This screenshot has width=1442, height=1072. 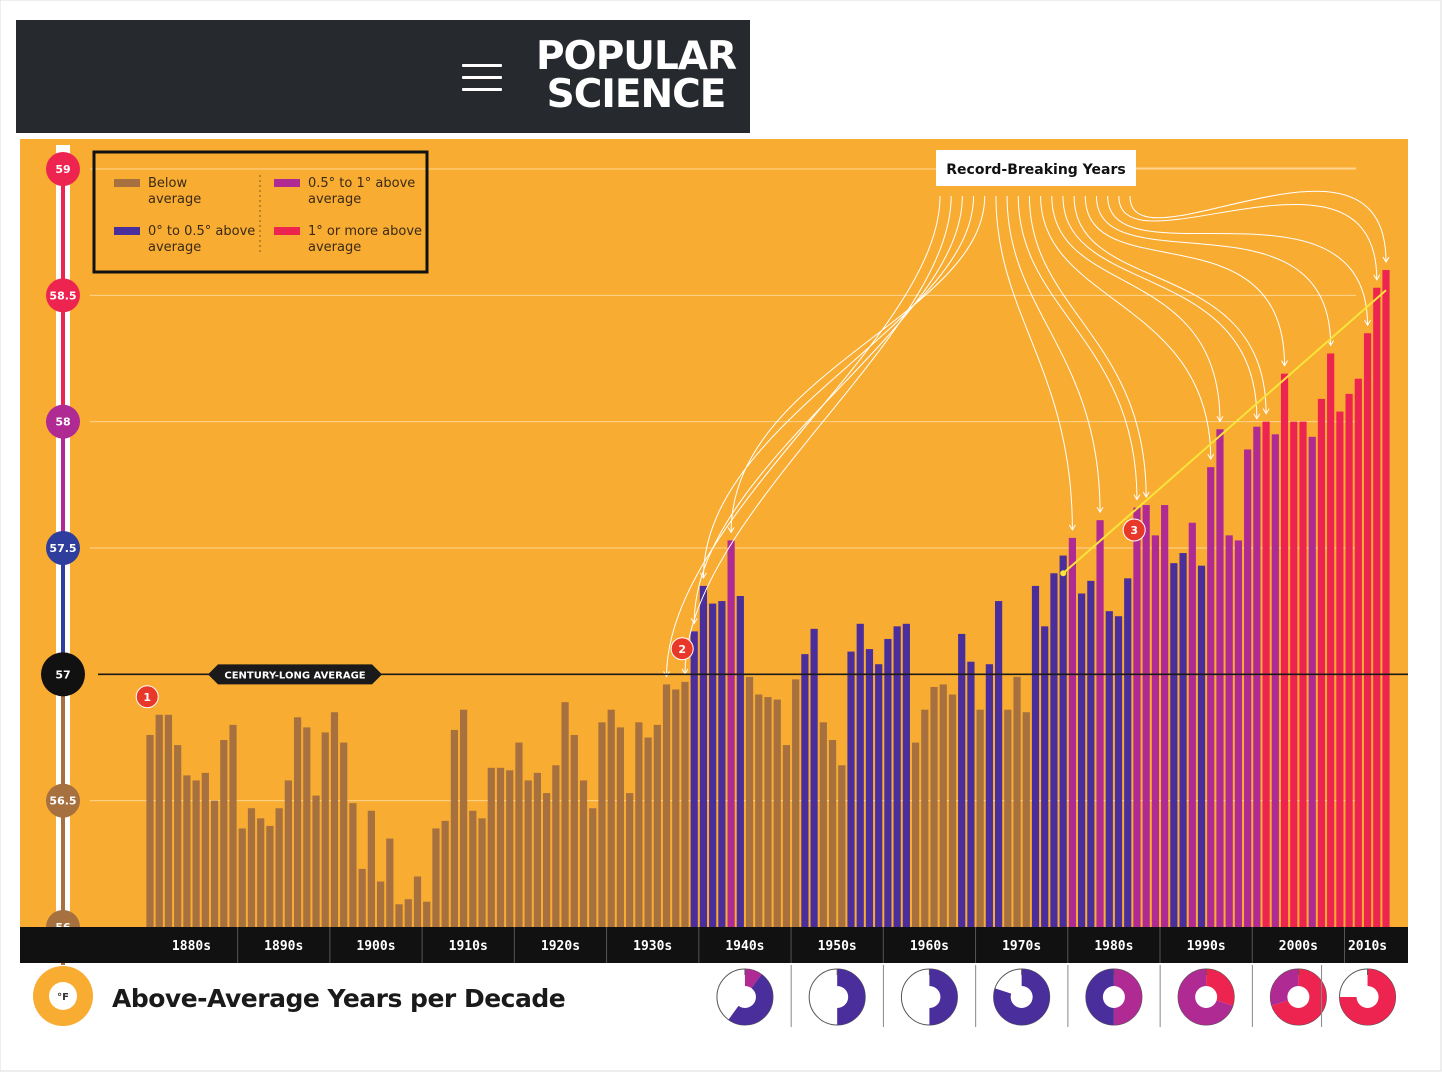 I want to click on y-tick-label: 56.5, so click(x=62, y=801).